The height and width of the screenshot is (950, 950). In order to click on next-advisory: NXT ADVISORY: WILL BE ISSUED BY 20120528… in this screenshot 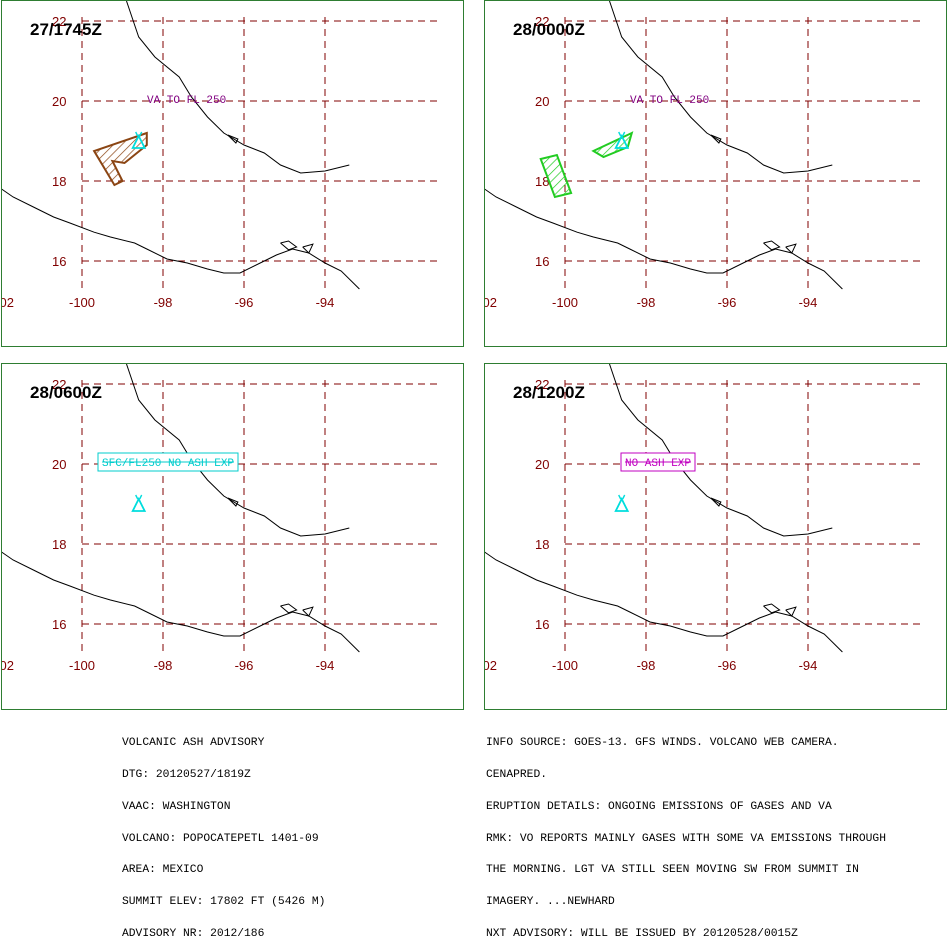, I will do `click(642, 933)`.